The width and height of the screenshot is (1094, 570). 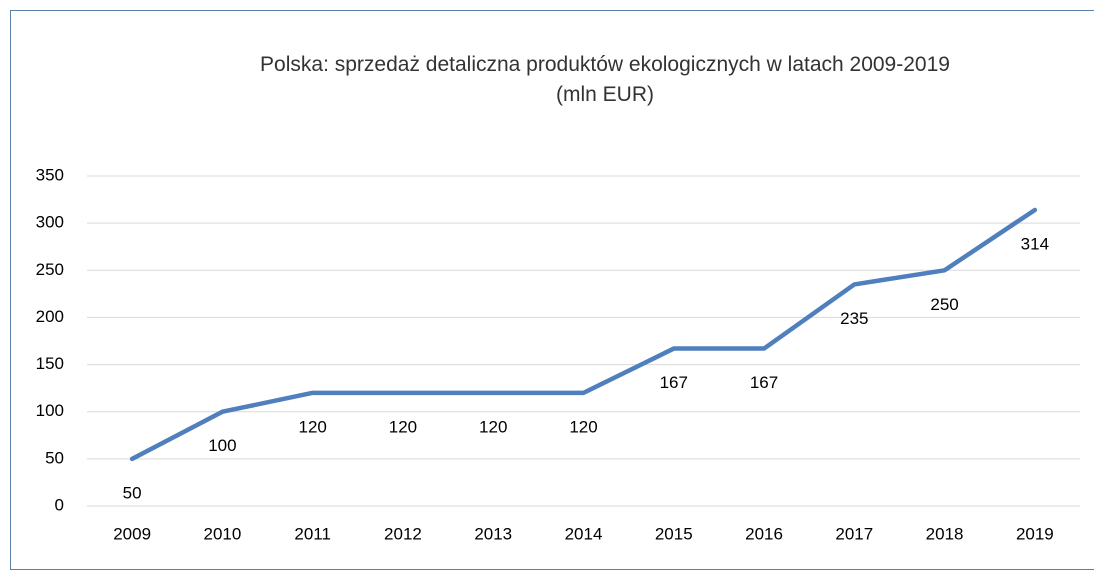 What do you see at coordinates (50, 269) in the screenshot?
I see `y-tick-label: 250` at bounding box center [50, 269].